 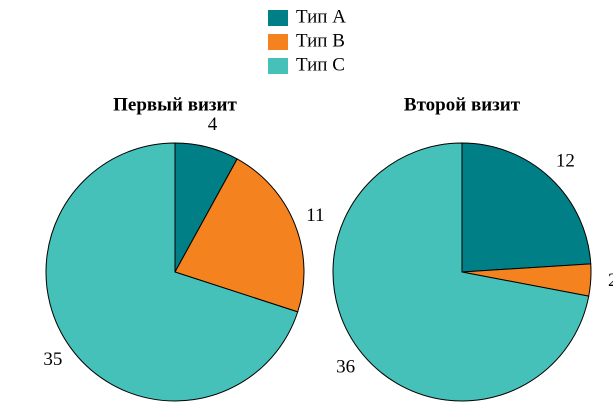 I want to click on data-label: 35, so click(x=52, y=359).